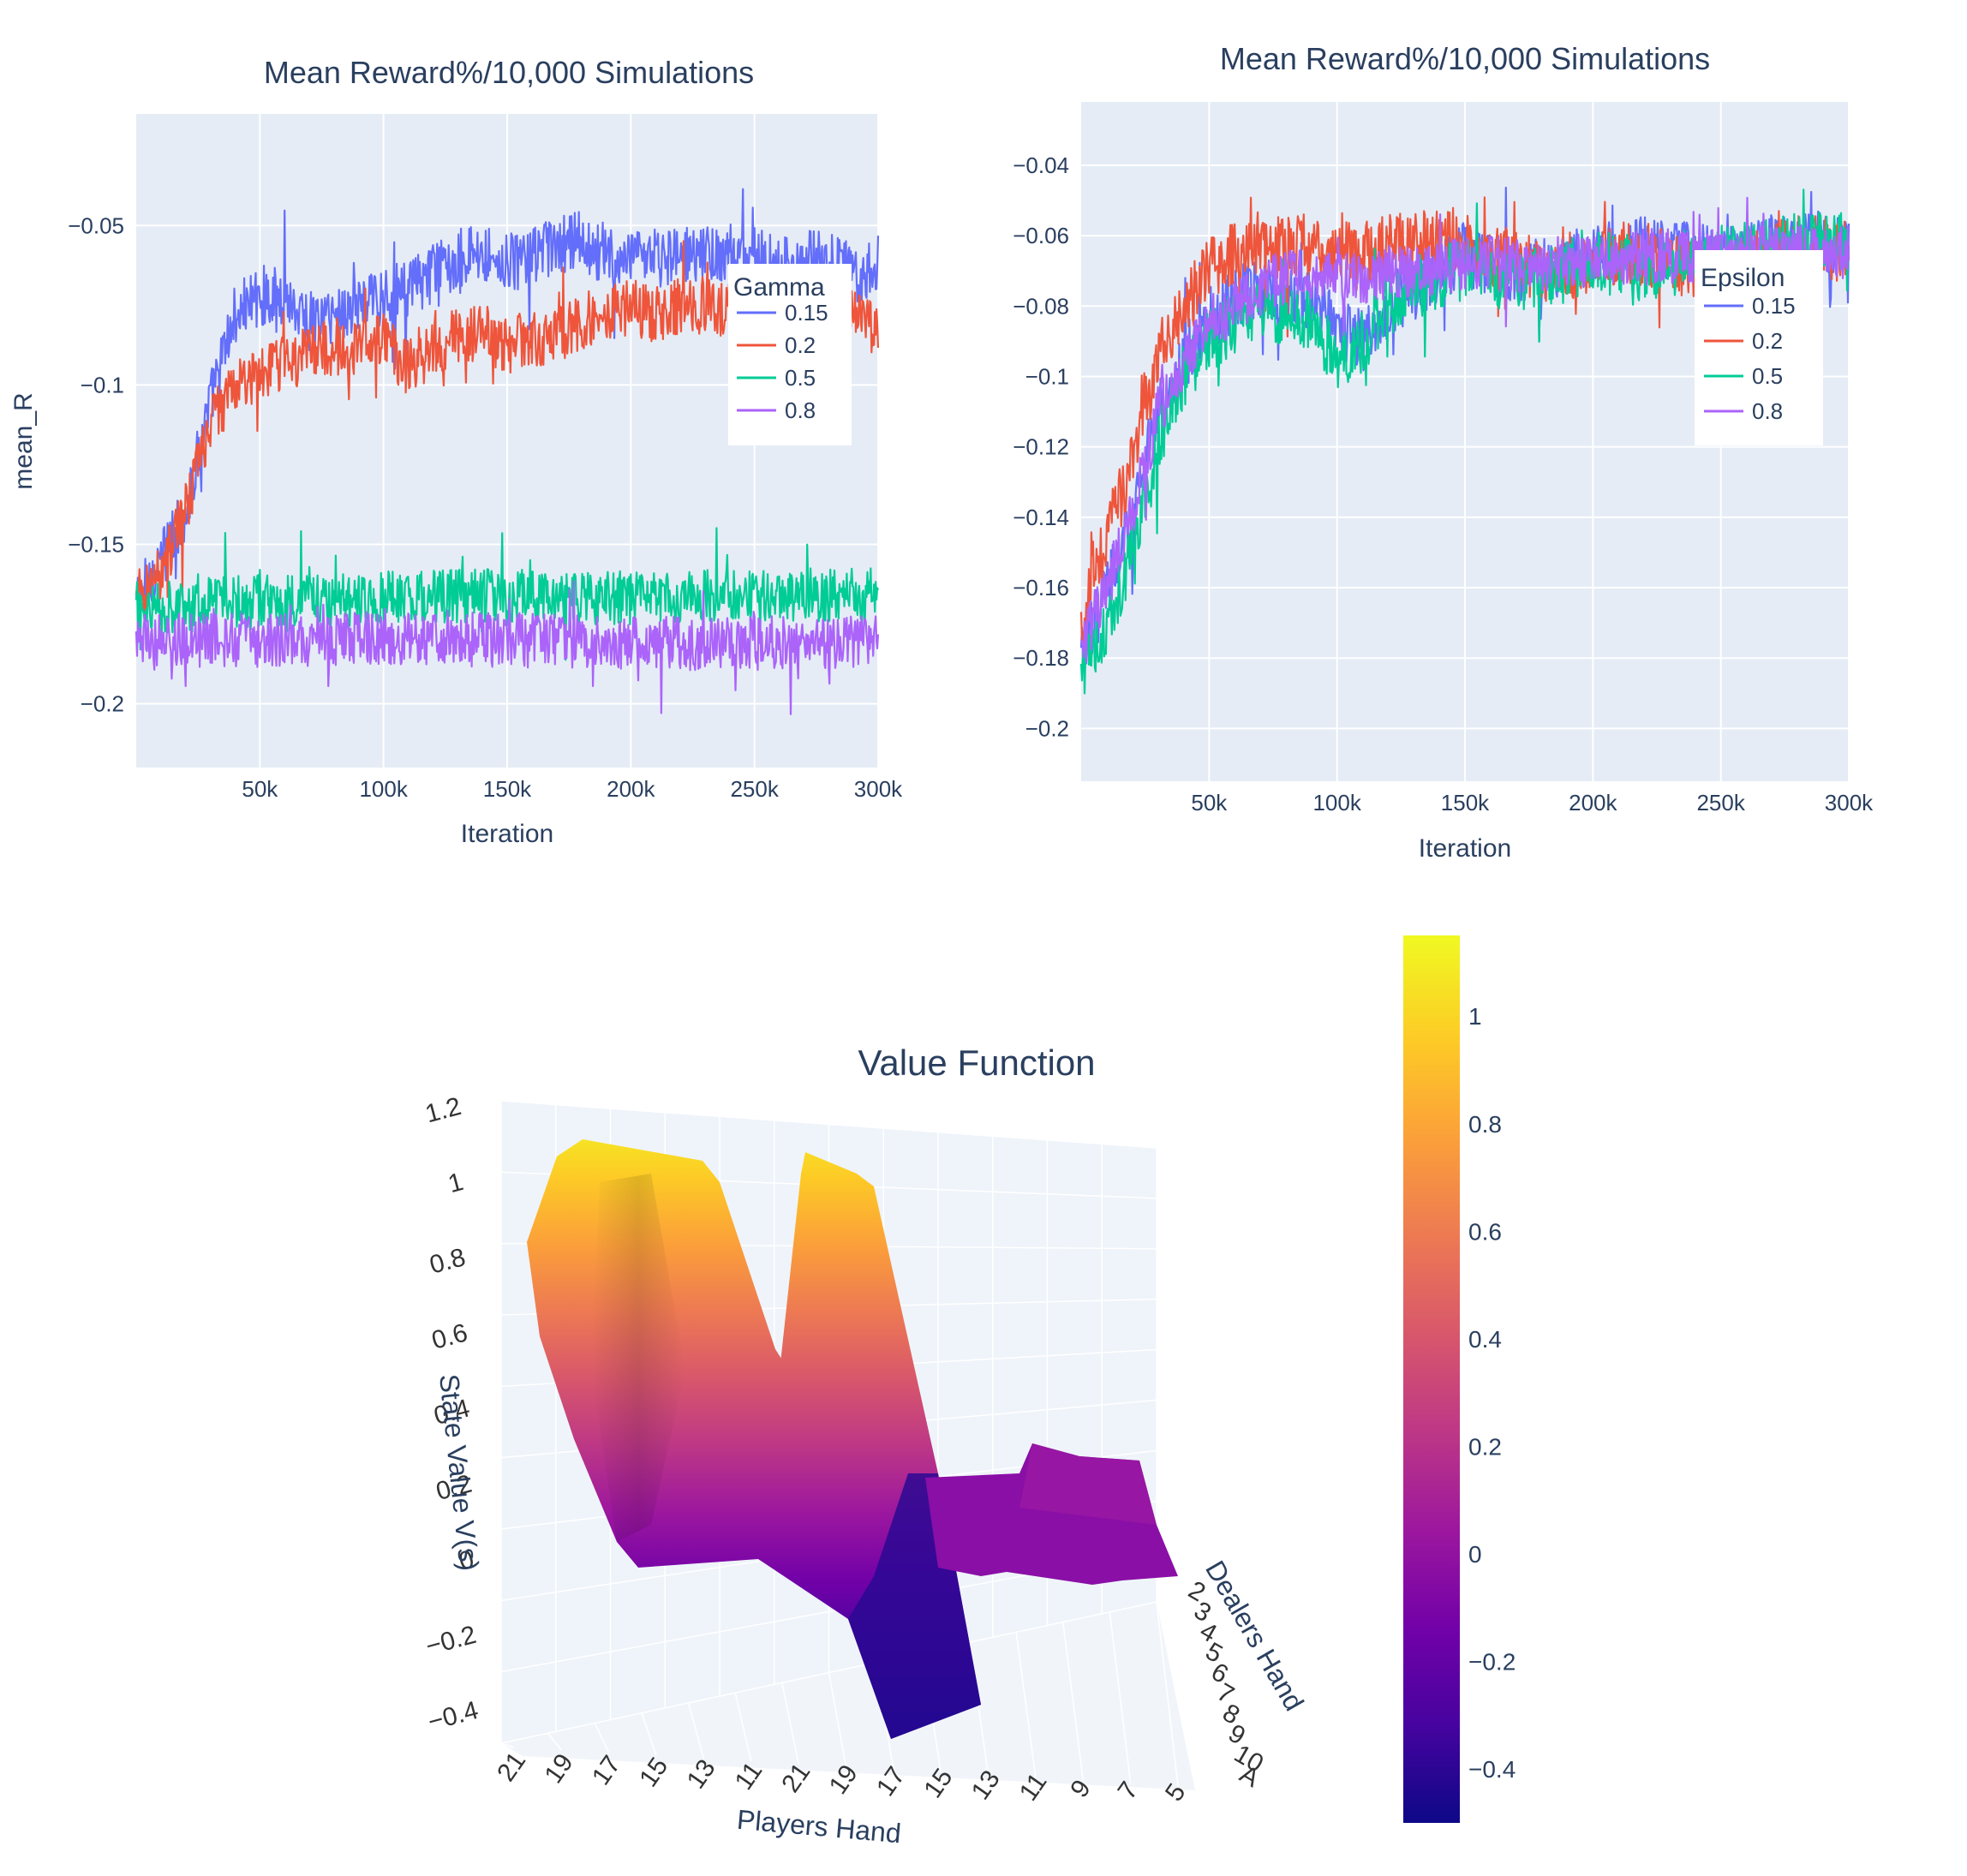 The height and width of the screenshot is (1876, 1967). I want to click on epsilon-y-tick-label: −0.06, so click(1041, 236).